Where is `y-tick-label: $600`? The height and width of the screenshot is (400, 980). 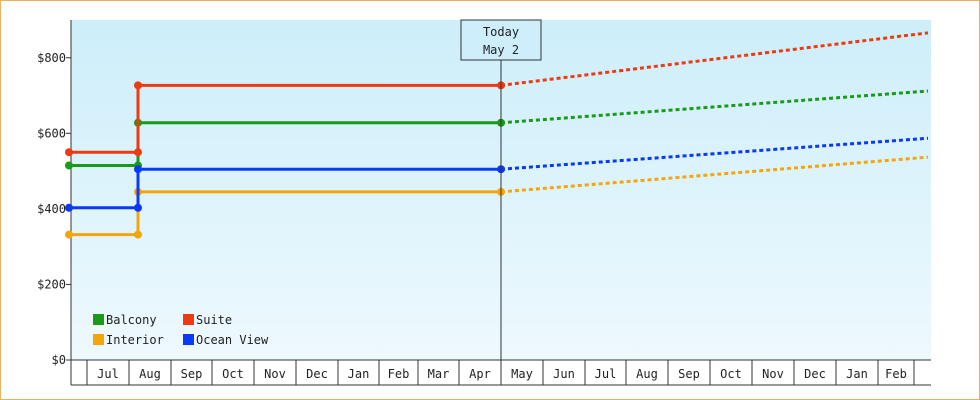
y-tick-label: $600 is located at coordinates (51, 133).